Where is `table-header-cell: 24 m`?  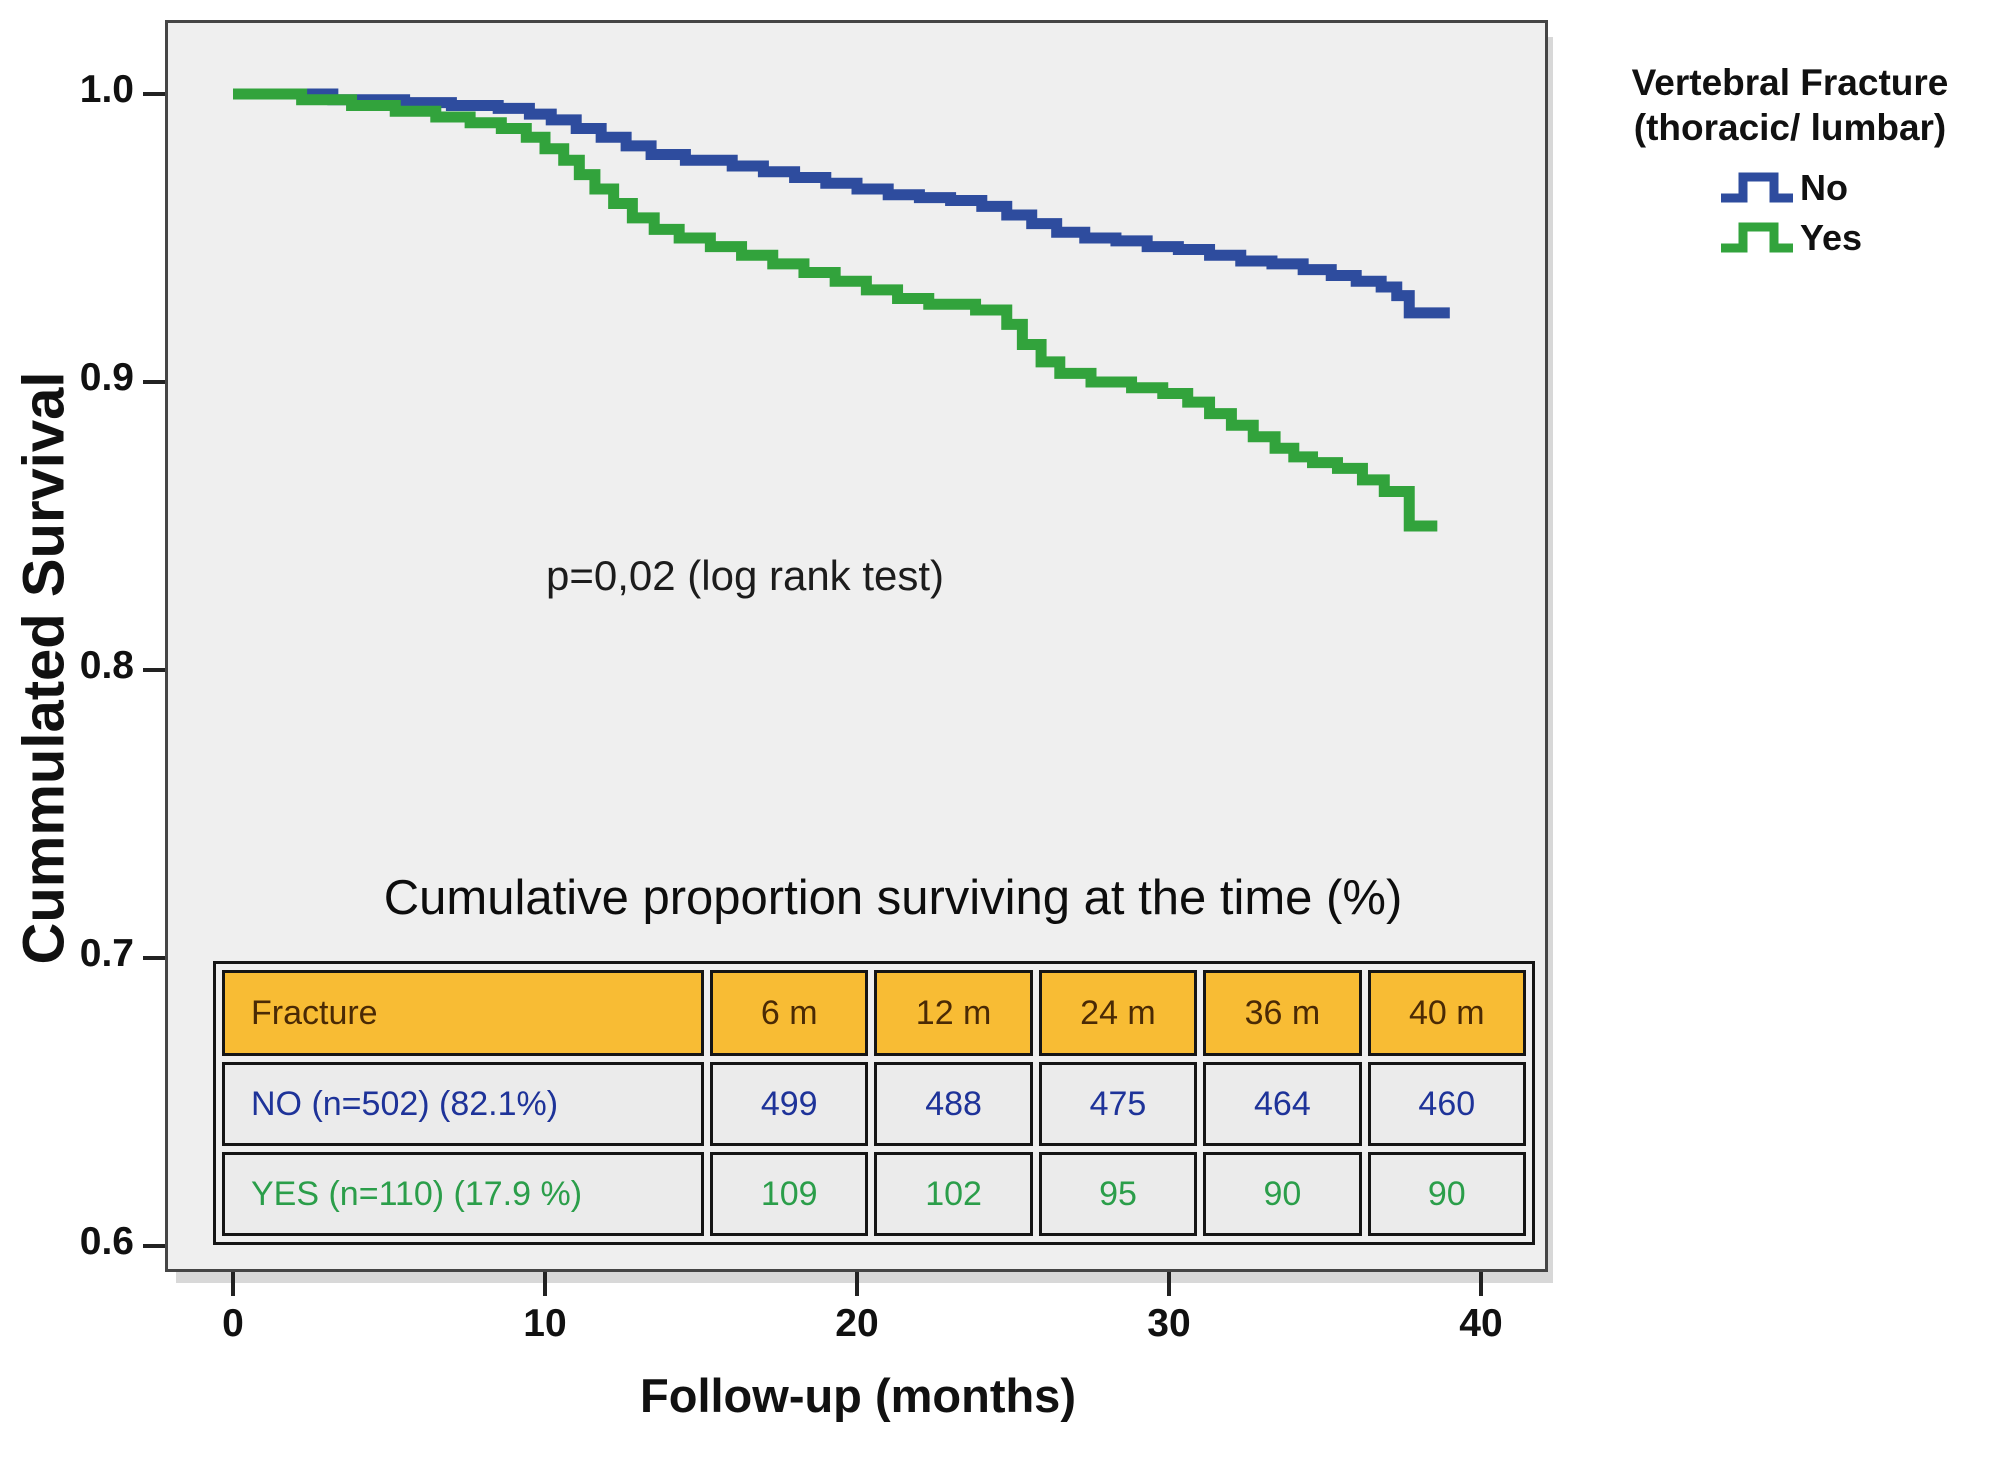 table-header-cell: 24 m is located at coordinates (1118, 1013).